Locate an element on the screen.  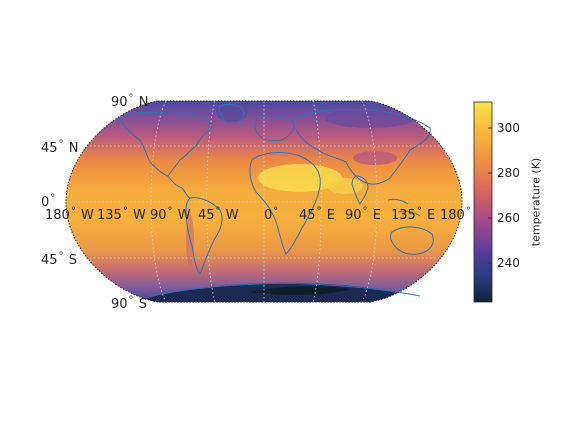
colorbar-tick-label: 300 is located at coordinates (508, 128).